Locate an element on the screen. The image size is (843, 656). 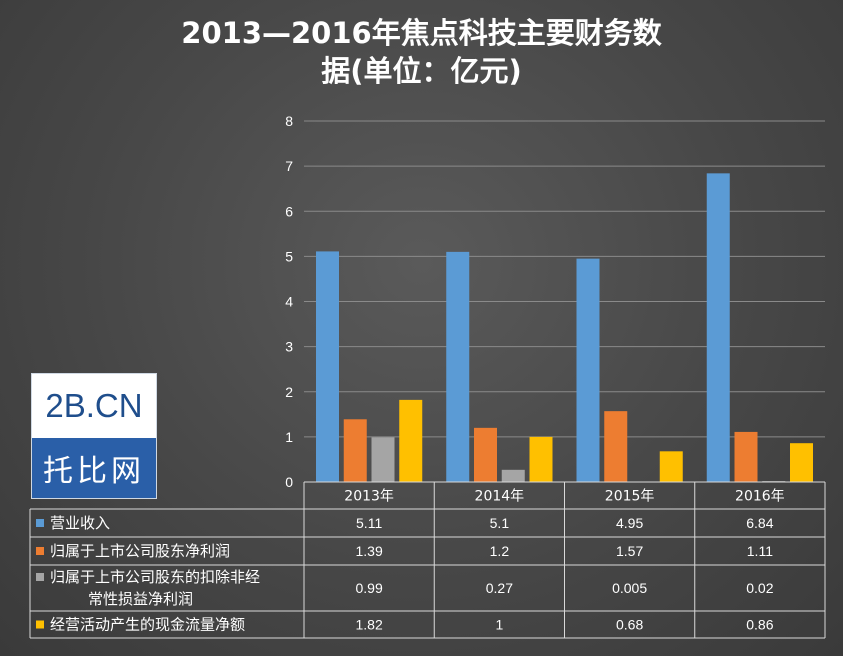
table-cell-value: 1 is located at coordinates (499, 625).